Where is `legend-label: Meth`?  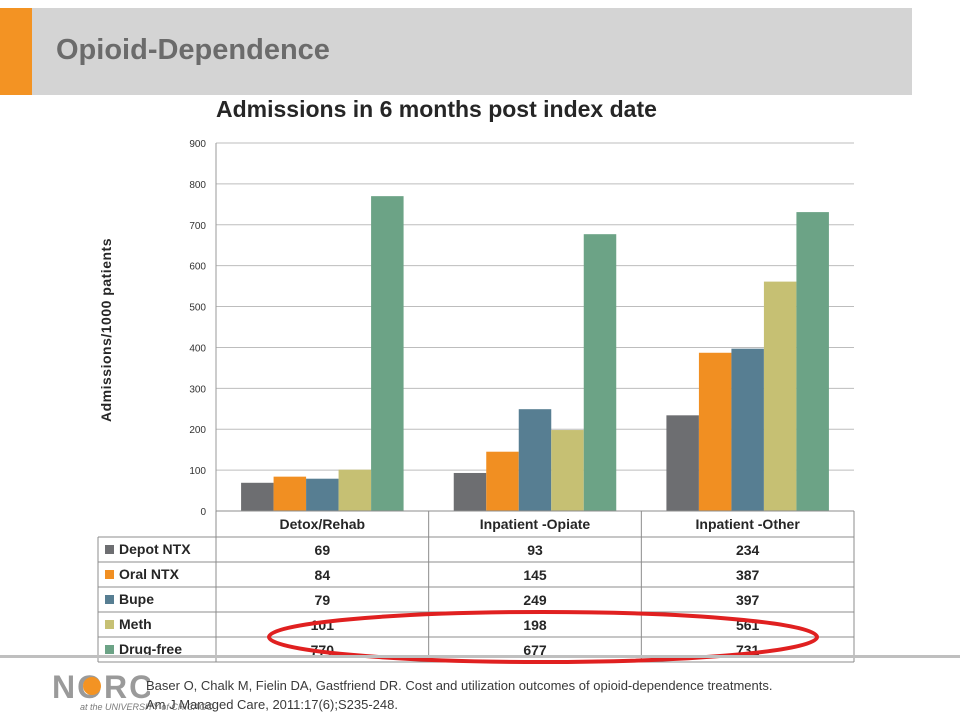 legend-label: Meth is located at coordinates (135, 624).